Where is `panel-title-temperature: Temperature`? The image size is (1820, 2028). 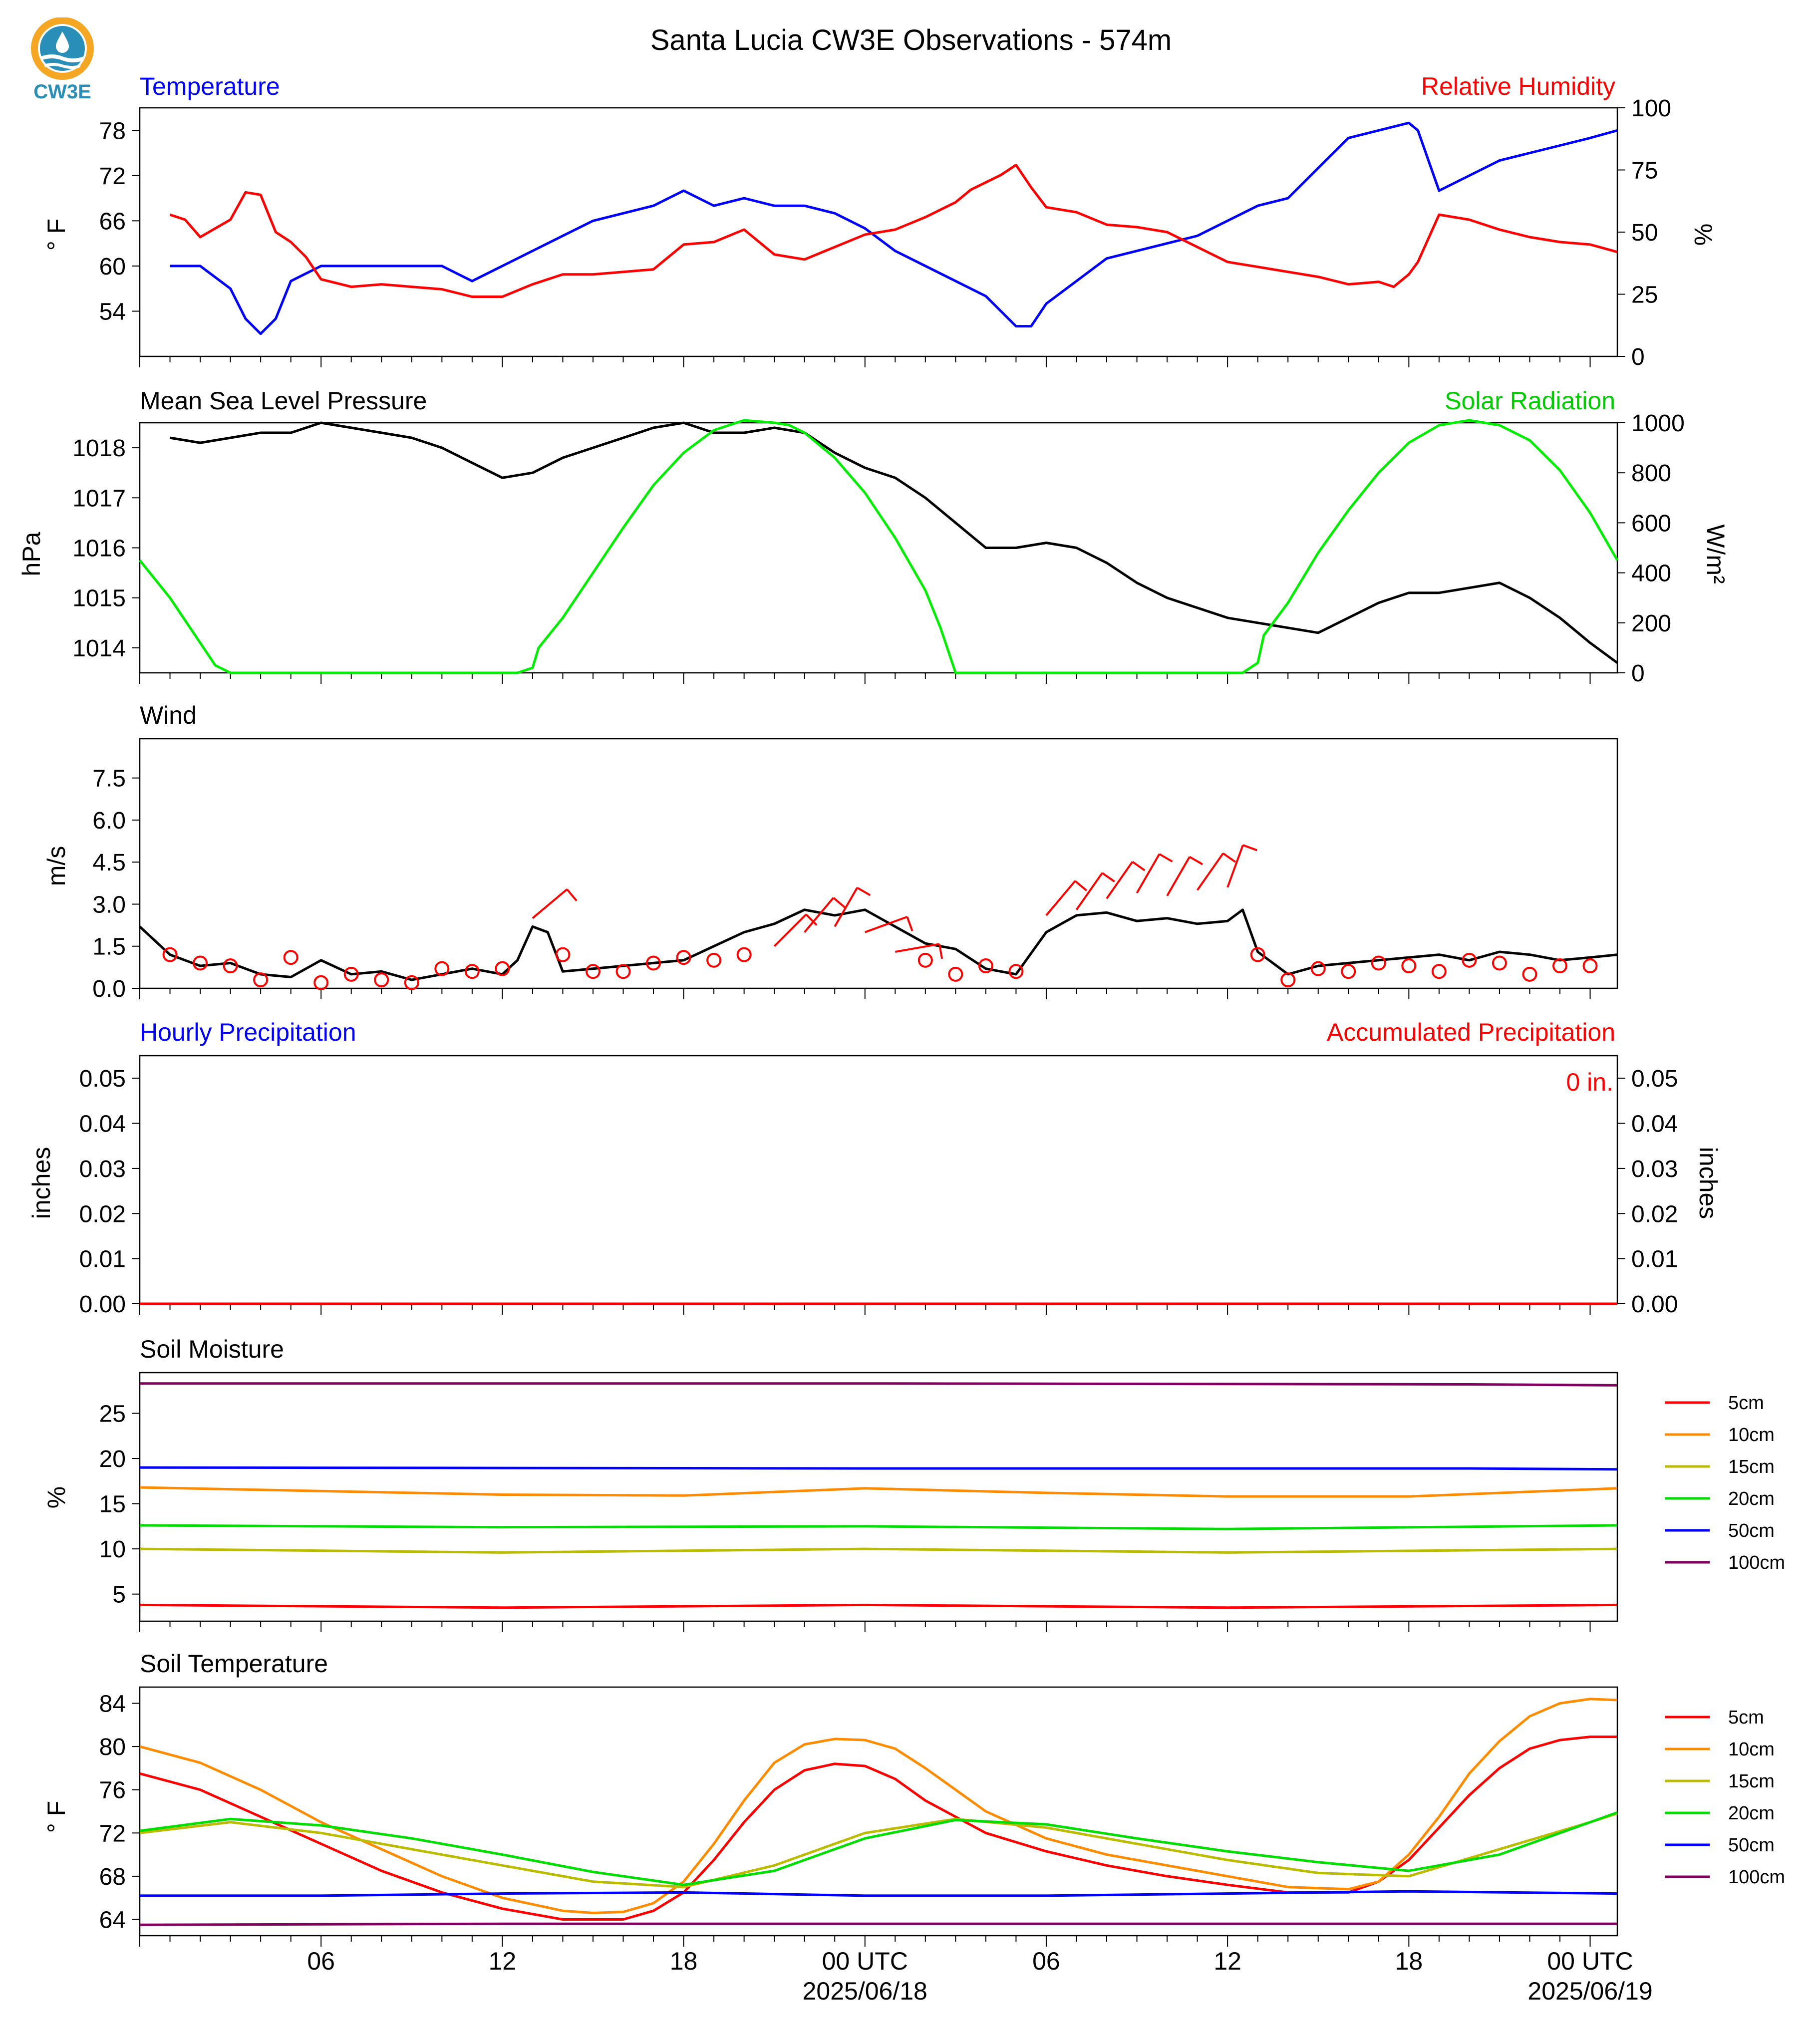
panel-title-temperature: Temperature is located at coordinates (210, 86).